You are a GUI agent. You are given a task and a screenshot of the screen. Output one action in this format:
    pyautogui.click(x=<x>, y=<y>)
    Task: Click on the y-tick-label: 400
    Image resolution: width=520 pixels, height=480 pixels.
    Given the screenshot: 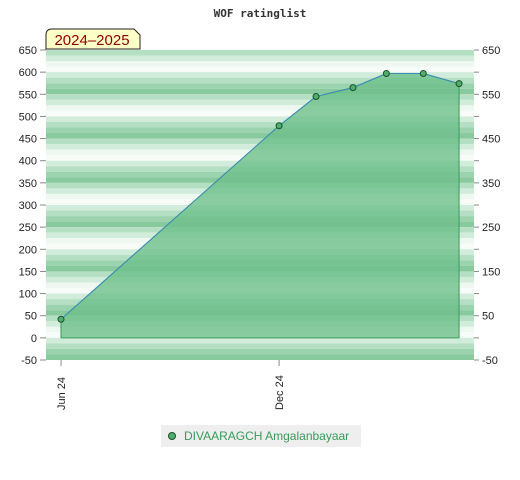 What is the action you would take?
    pyautogui.click(x=28, y=162)
    